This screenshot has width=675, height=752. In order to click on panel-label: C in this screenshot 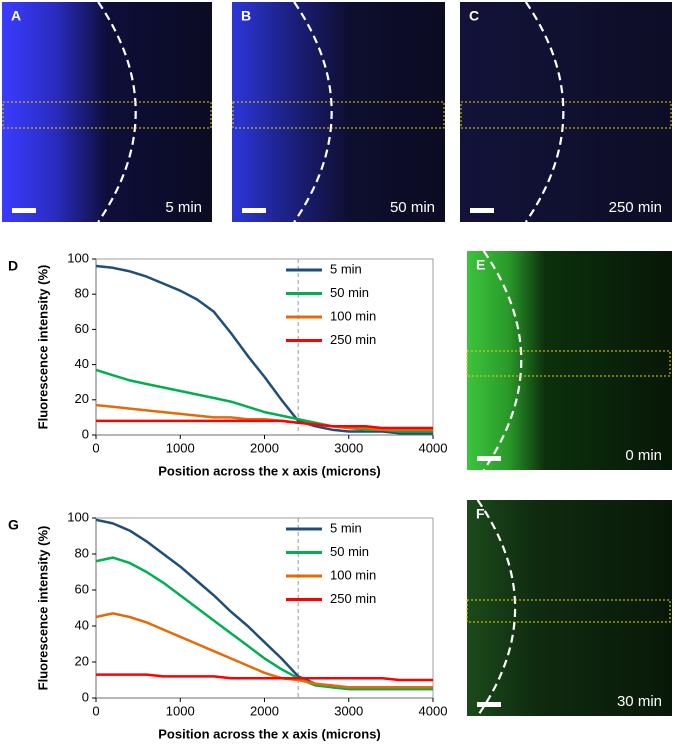, I will do `click(474, 16)`.